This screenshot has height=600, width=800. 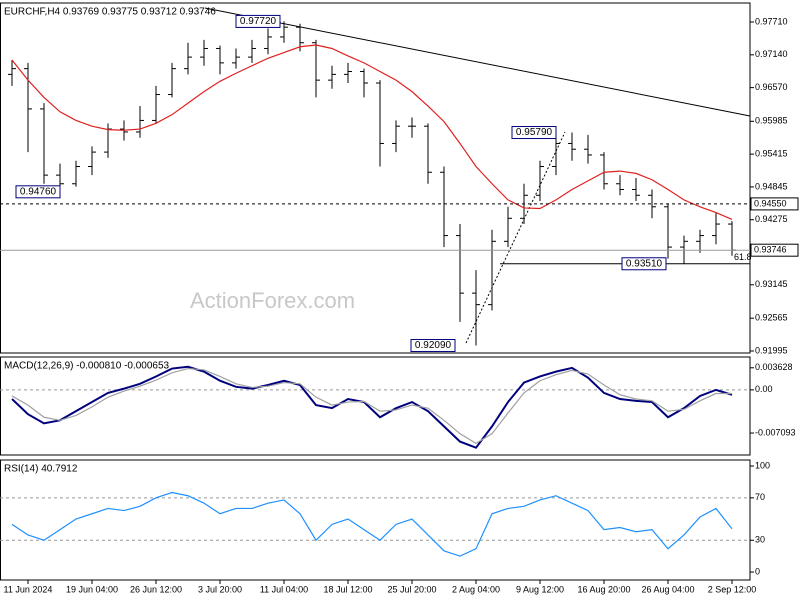 I want to click on annotation-label: 0.97720, so click(x=258, y=21).